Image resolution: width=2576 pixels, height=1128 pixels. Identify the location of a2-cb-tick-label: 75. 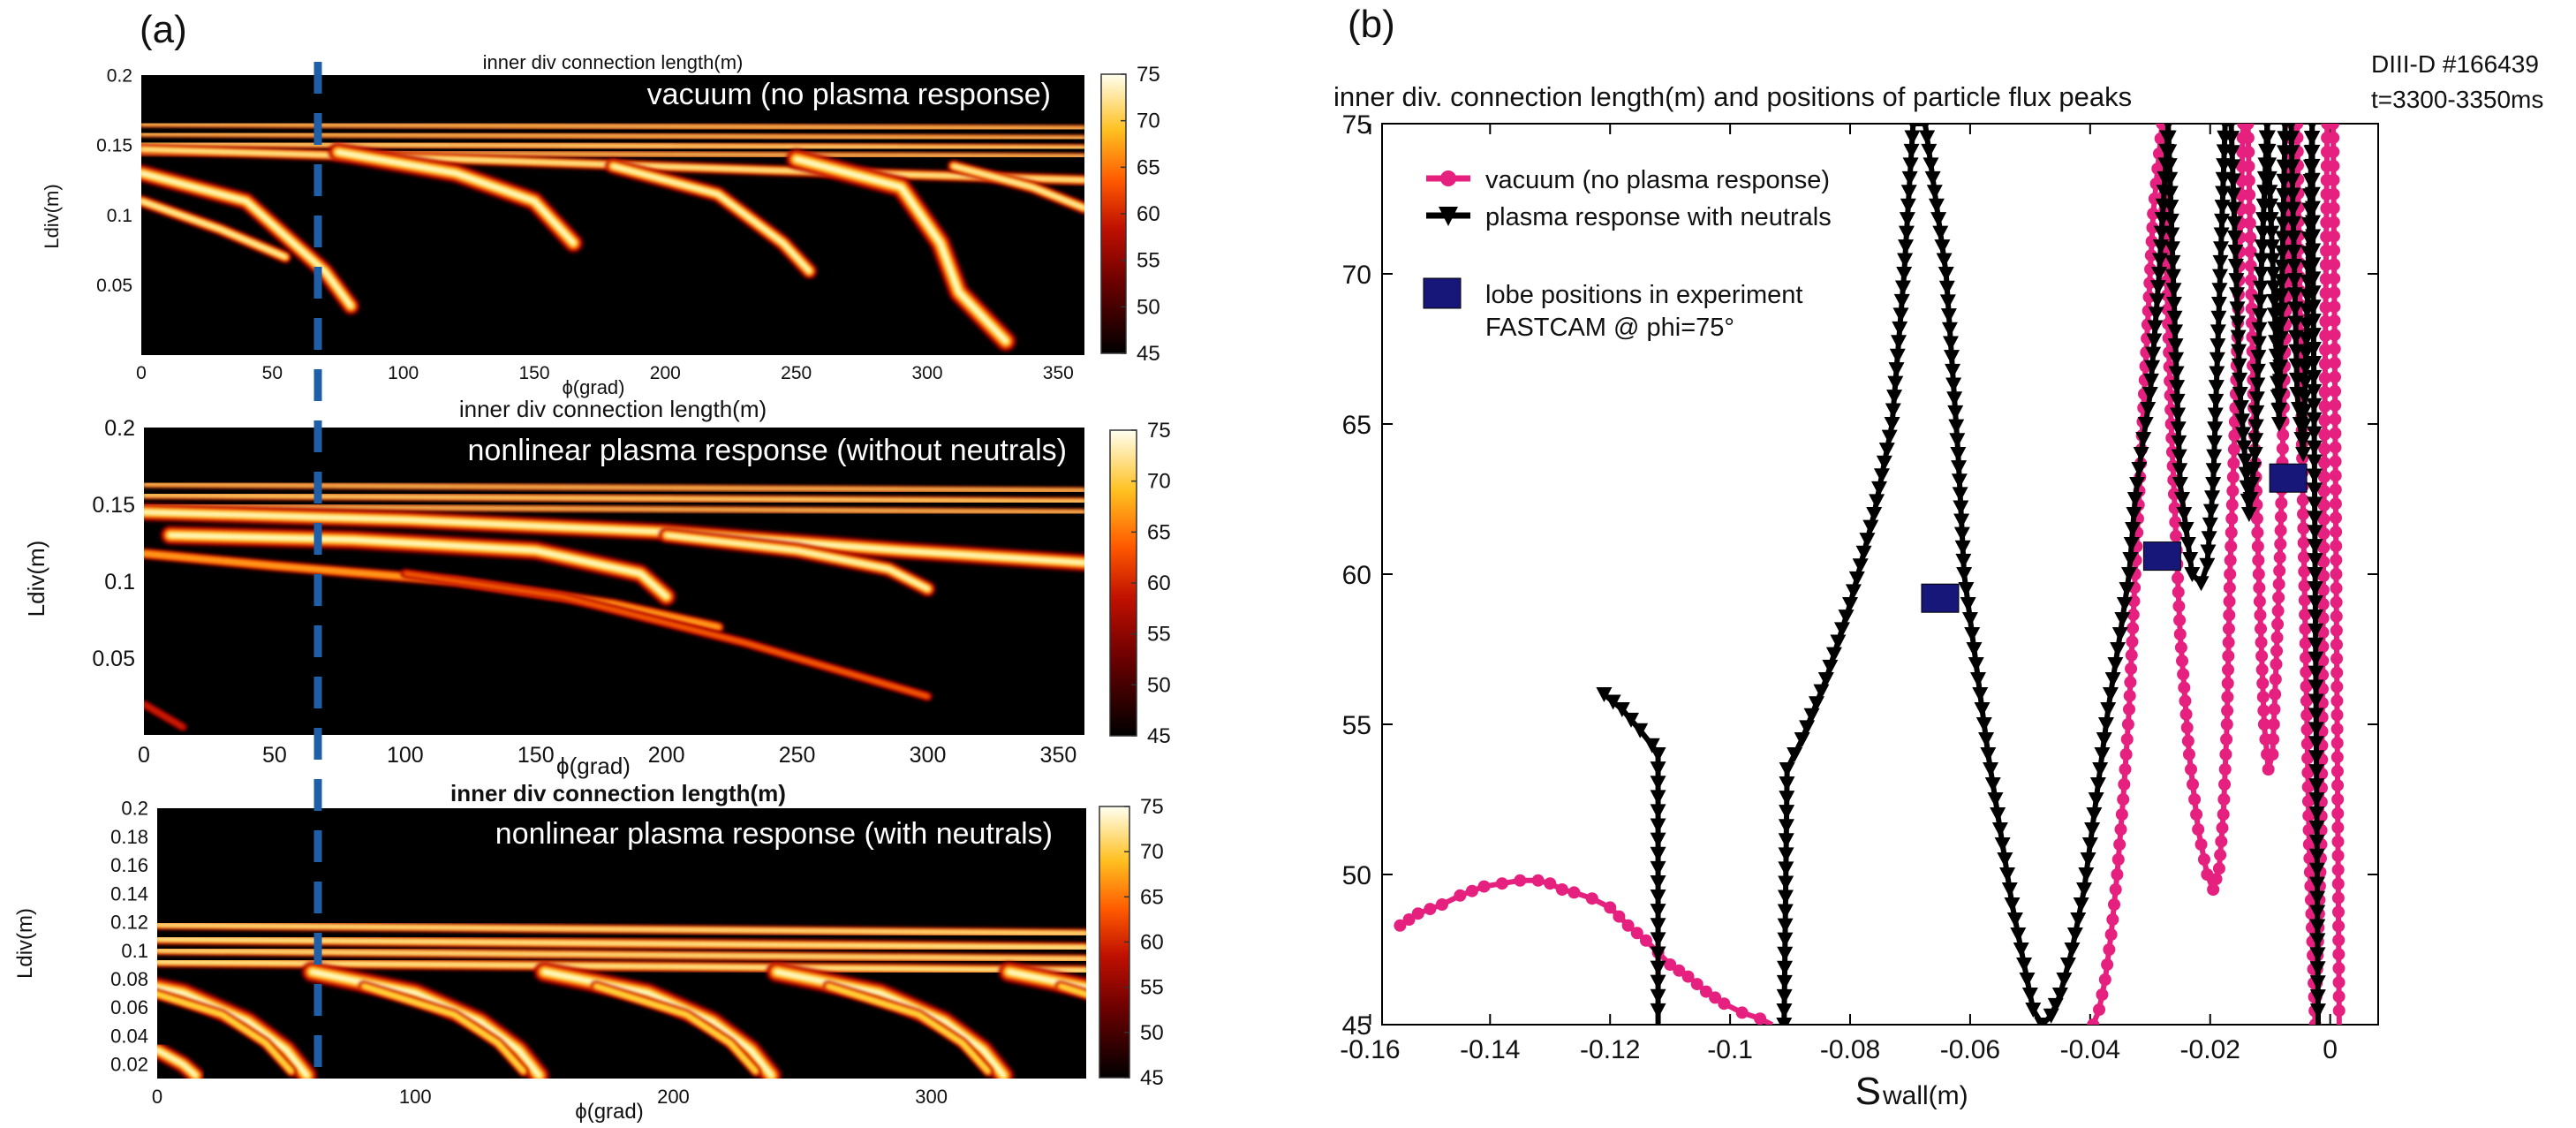
(1159, 431).